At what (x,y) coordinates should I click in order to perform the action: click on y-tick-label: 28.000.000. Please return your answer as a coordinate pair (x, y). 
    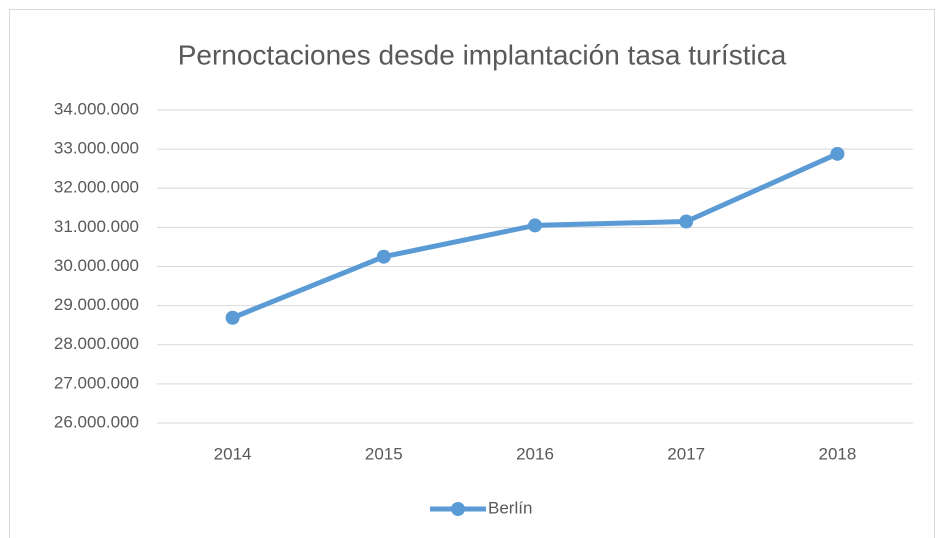
    Looking at the image, I should click on (96, 343).